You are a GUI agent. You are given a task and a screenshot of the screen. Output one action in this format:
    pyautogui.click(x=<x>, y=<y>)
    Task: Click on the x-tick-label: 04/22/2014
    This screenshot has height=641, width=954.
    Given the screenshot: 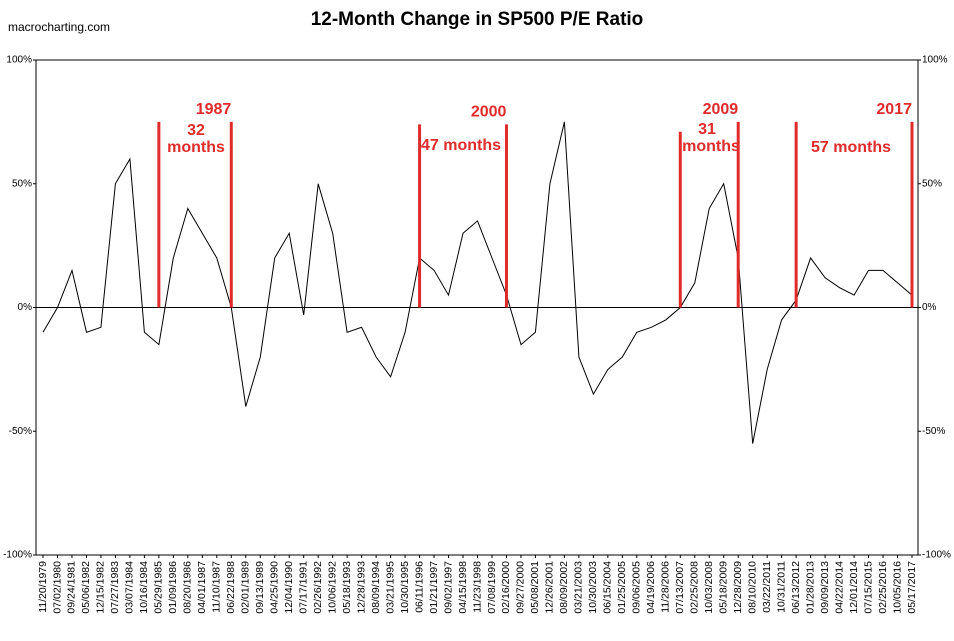 What is the action you would take?
    pyautogui.click(x=839, y=587)
    